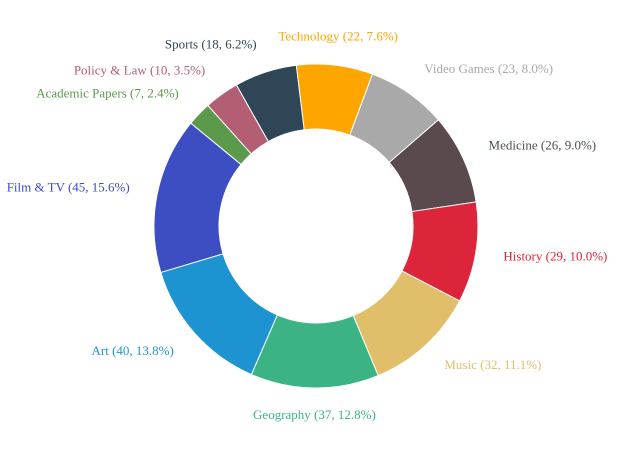  What do you see at coordinates (338, 35) in the screenshot?
I see `label-technology: Technology (22, 7.6%)` at bounding box center [338, 35].